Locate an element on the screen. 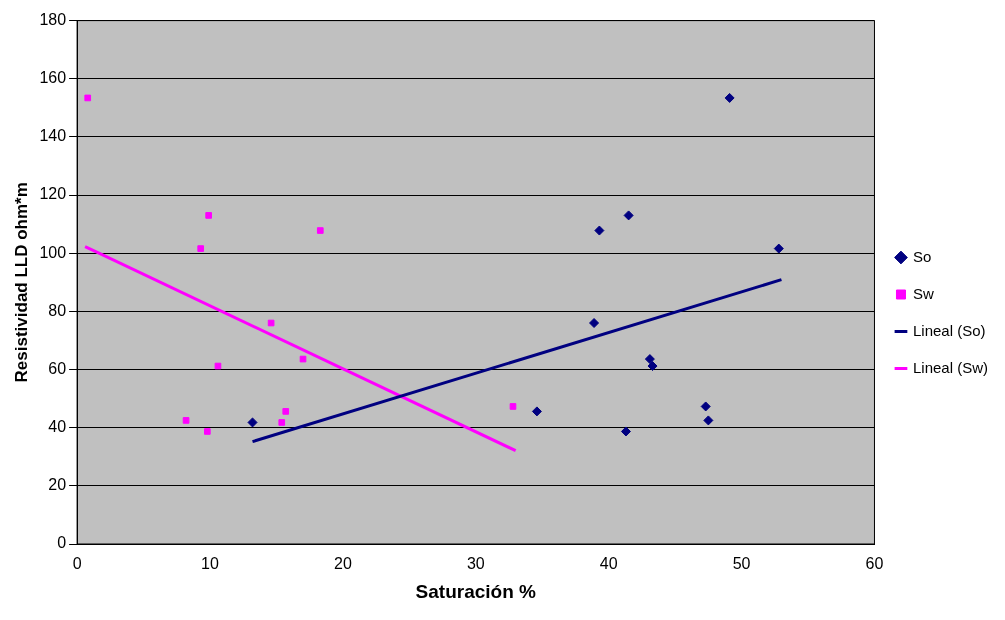  y-tick-label: 100 is located at coordinates (53, 252).